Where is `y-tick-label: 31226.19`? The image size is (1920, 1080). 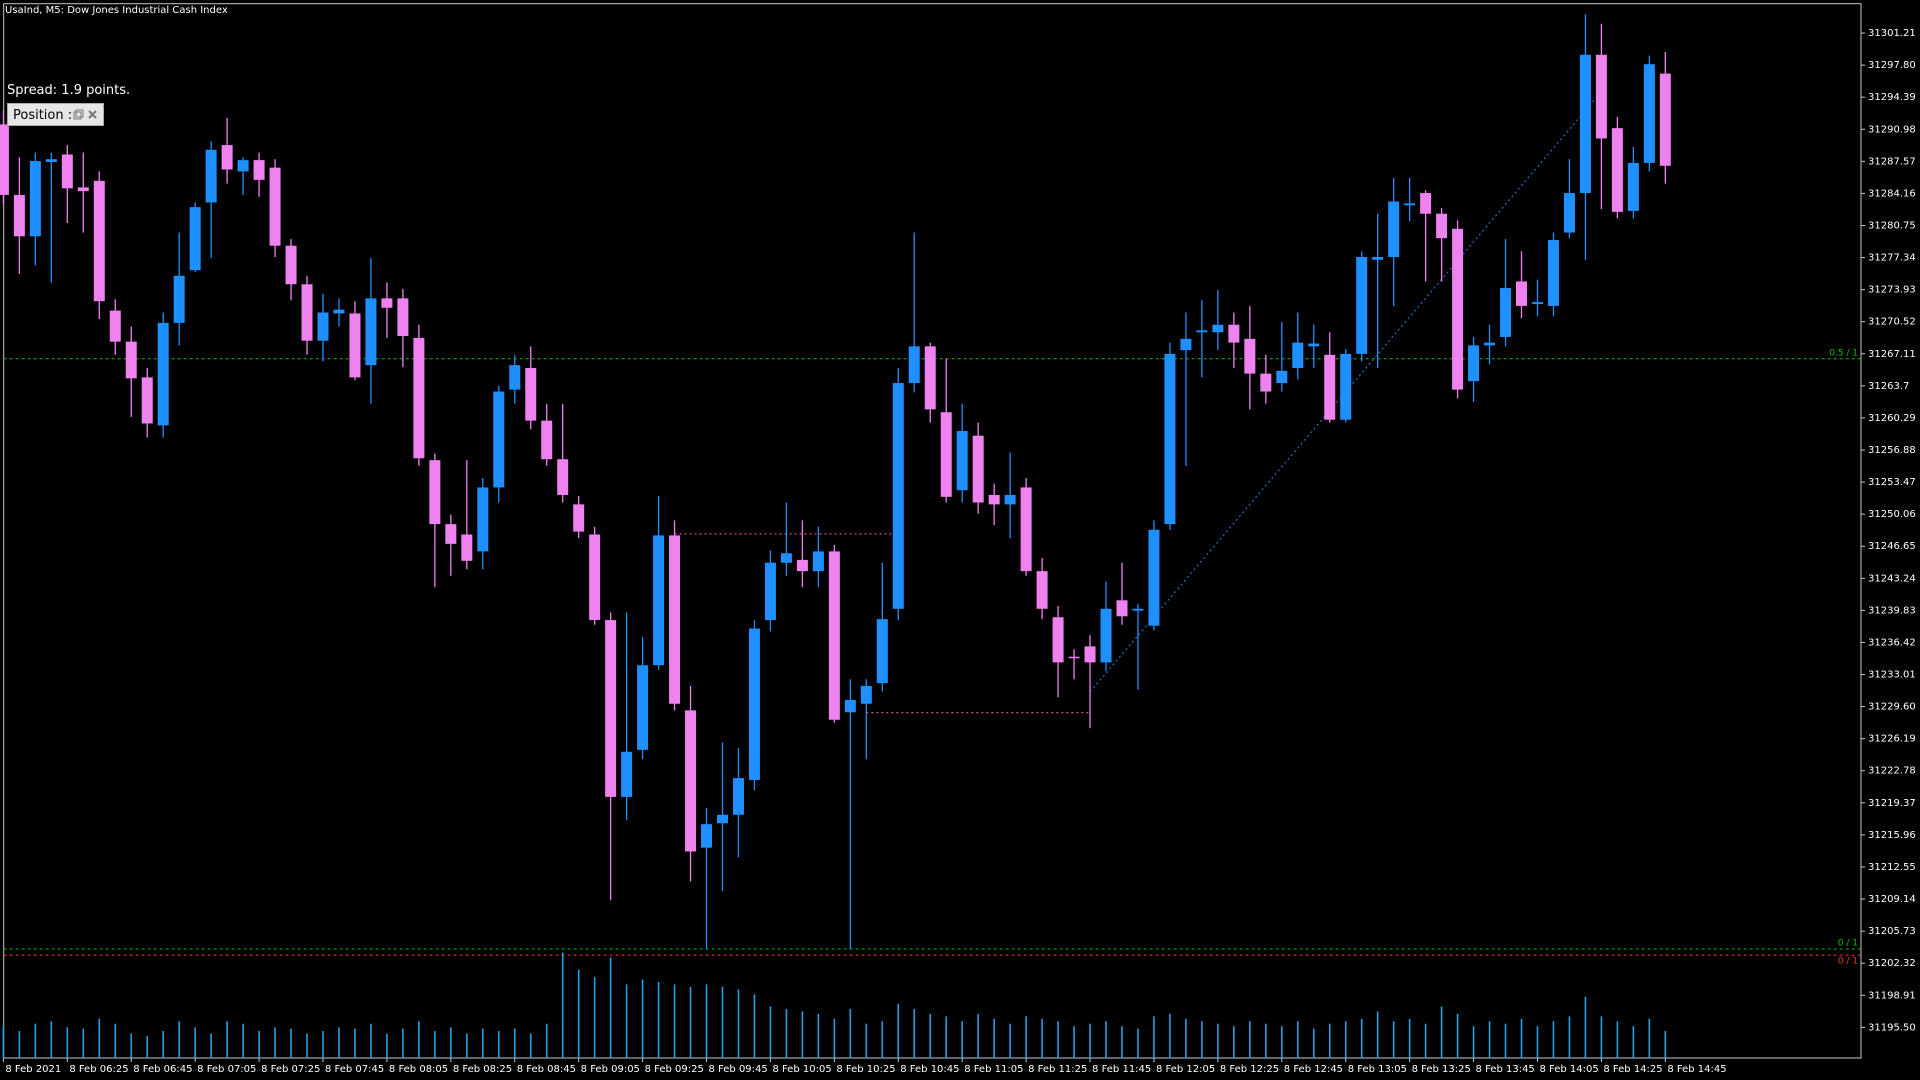 y-tick-label: 31226.19 is located at coordinates (1892, 739).